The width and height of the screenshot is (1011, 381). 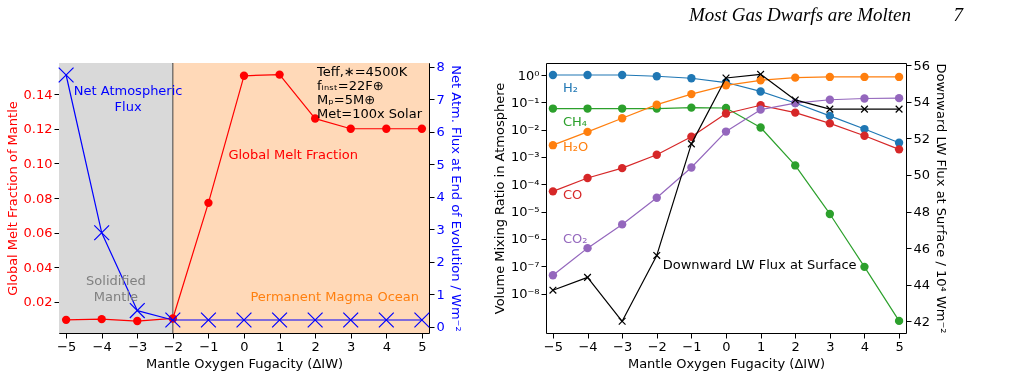 What do you see at coordinates (525, 266) in the screenshot?
I see `y-tick-label: 10⁻⁷` at bounding box center [525, 266].